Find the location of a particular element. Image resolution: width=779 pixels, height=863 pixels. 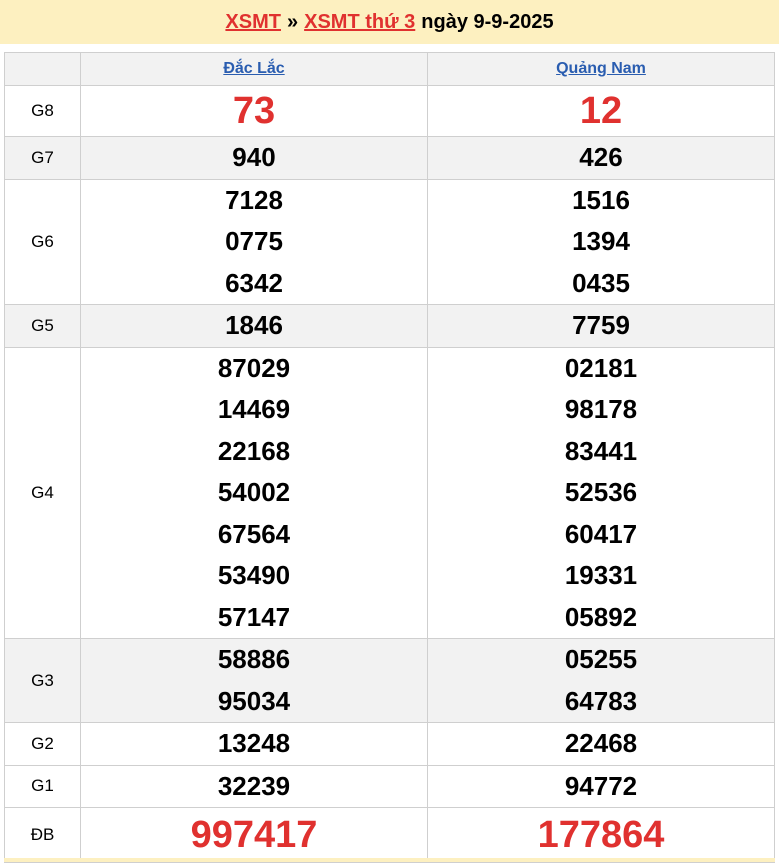

result-number: 54002 is located at coordinates (254, 492).